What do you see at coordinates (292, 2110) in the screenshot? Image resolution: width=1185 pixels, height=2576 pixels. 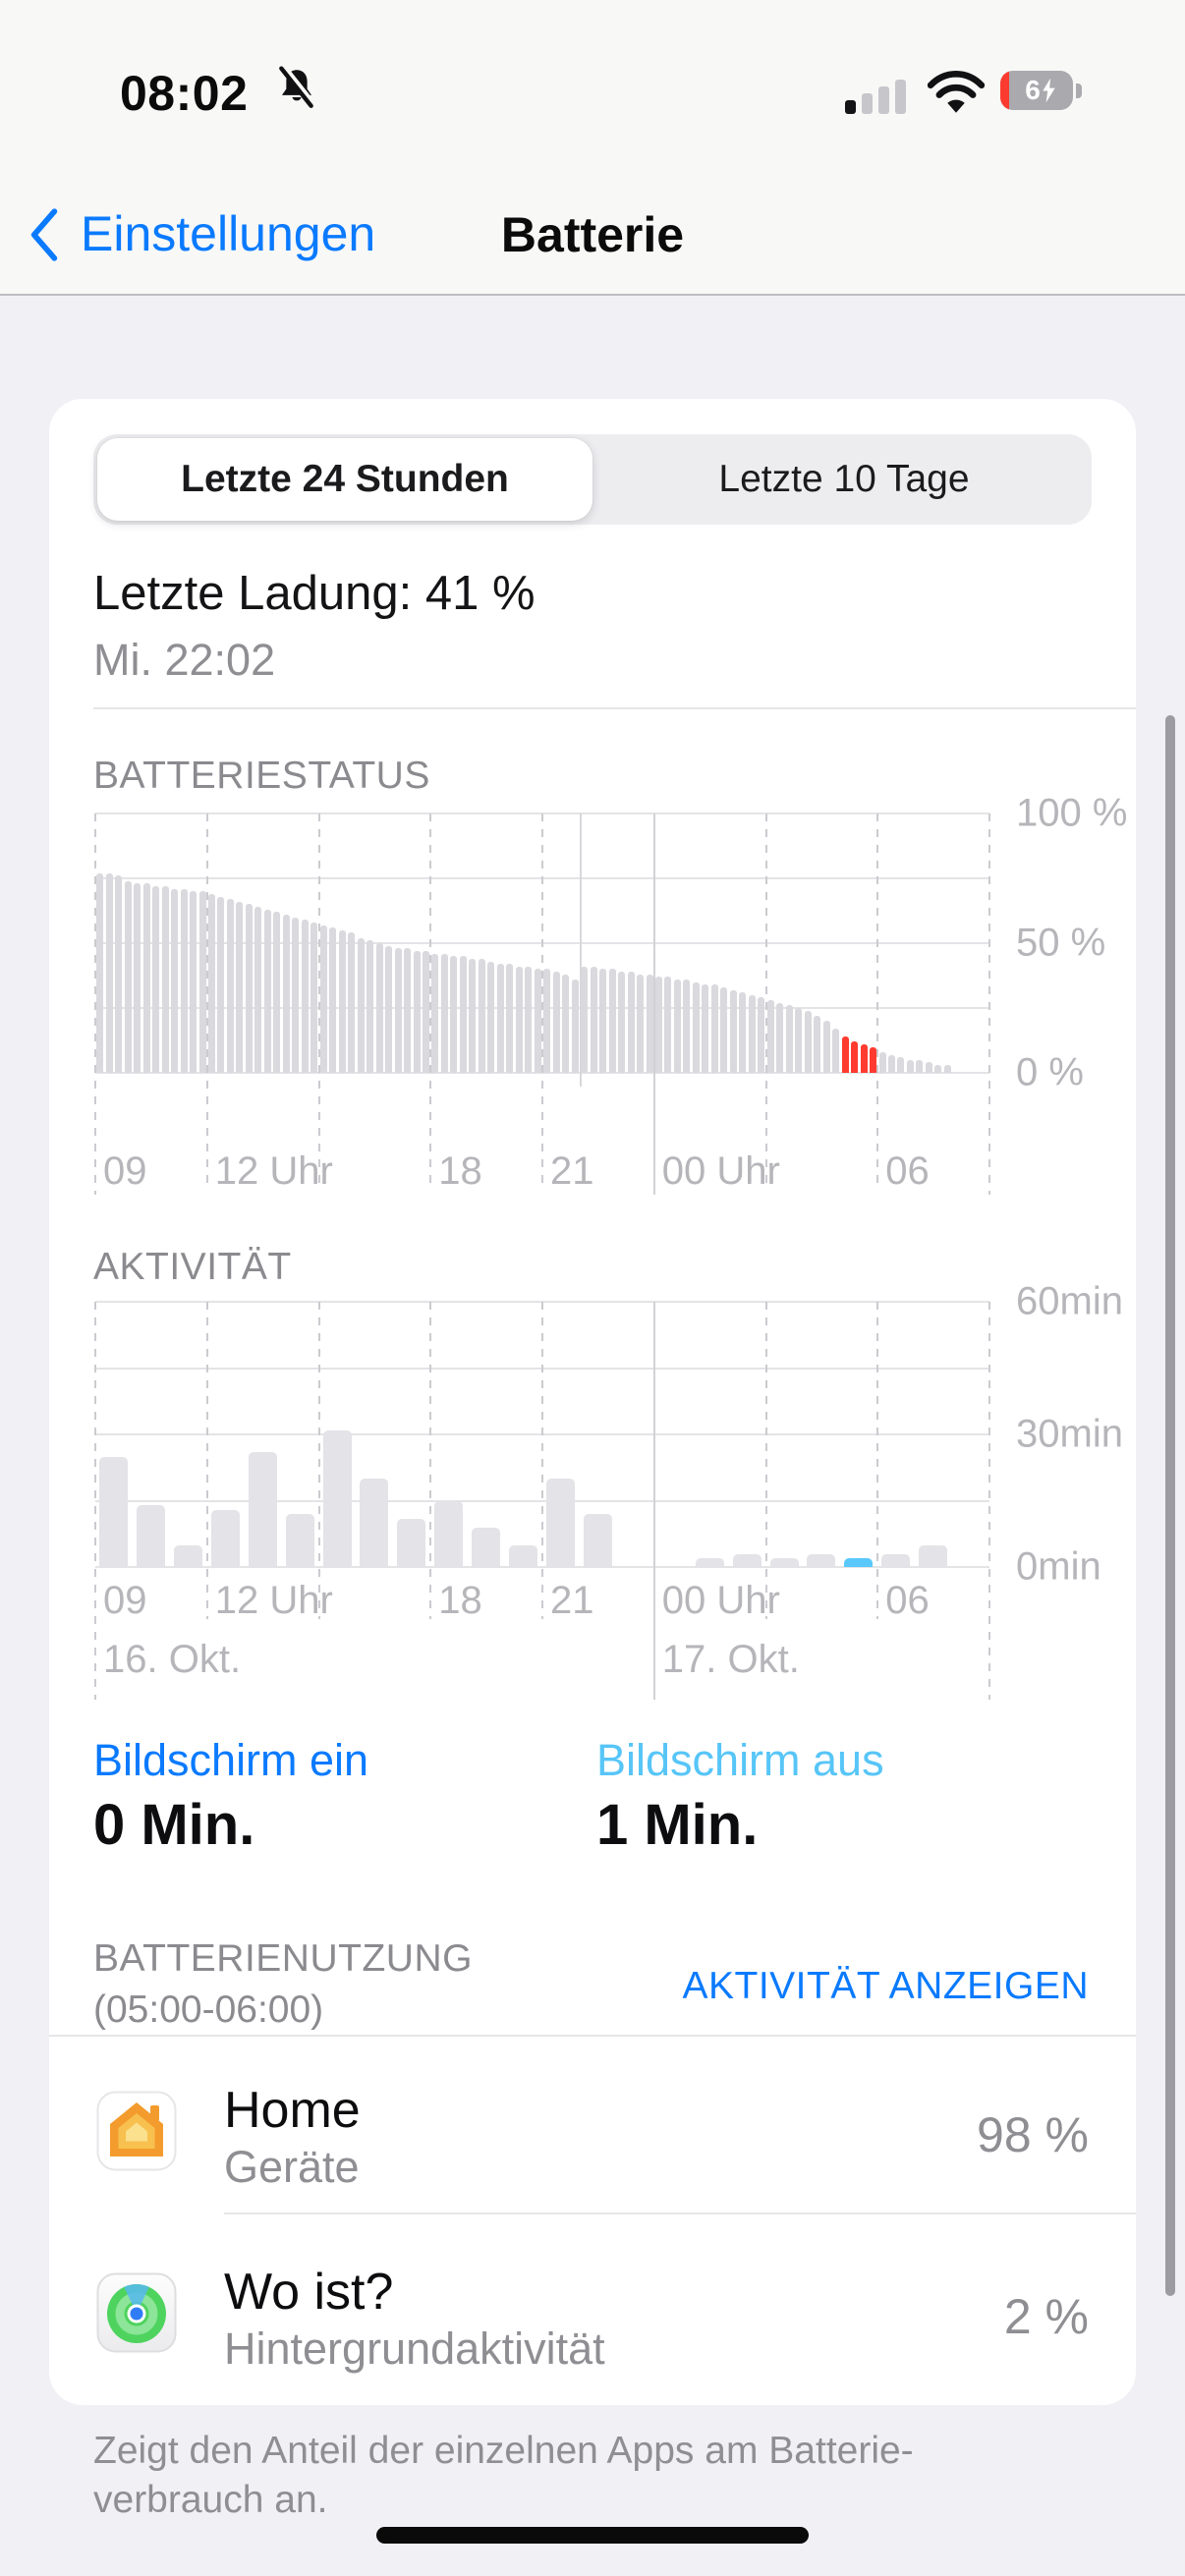 I see `app-name: Home` at bounding box center [292, 2110].